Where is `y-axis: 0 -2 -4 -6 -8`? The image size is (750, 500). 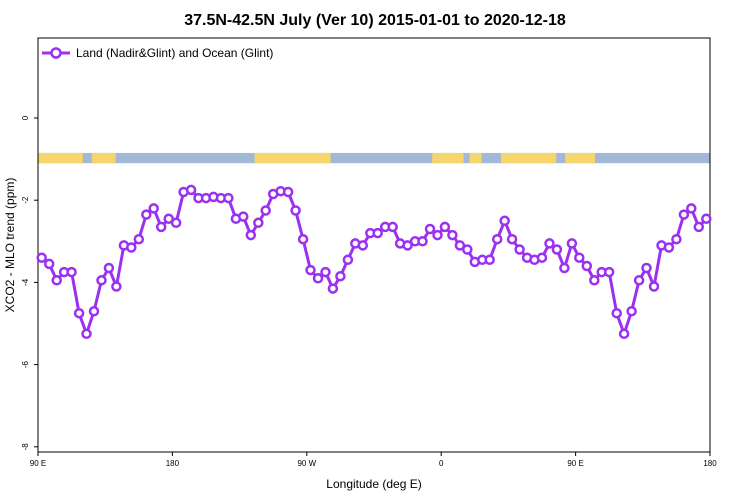 y-axis: 0 -2 -4 -6 -8 is located at coordinates (29, 282).